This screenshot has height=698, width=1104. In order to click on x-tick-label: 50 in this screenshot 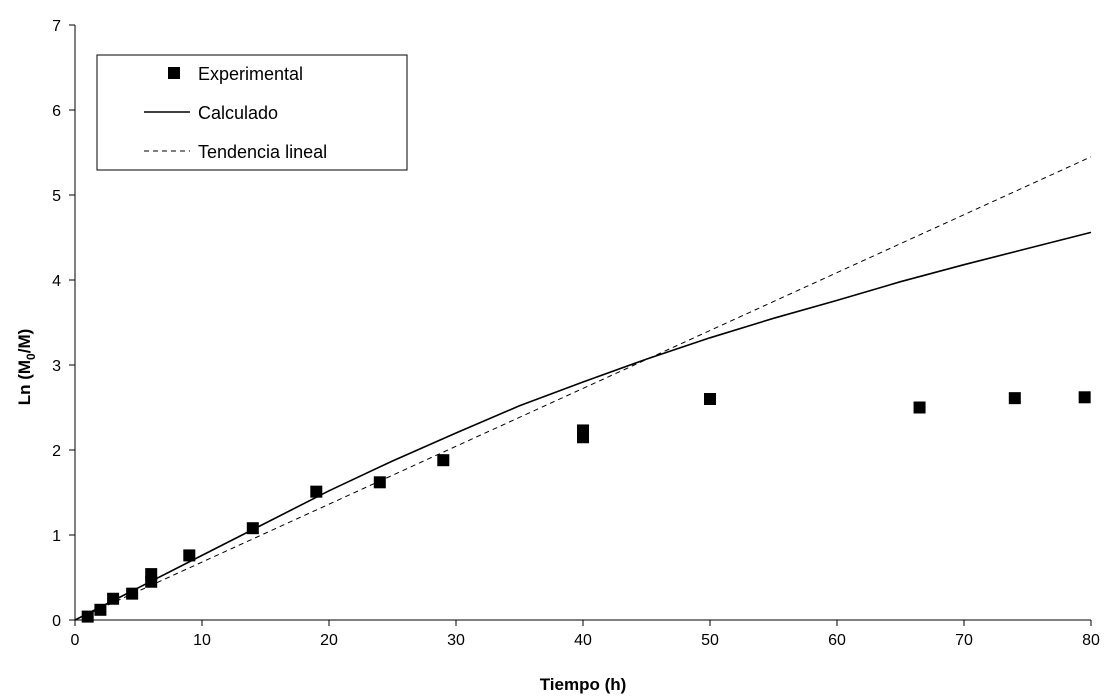, I will do `click(710, 640)`.